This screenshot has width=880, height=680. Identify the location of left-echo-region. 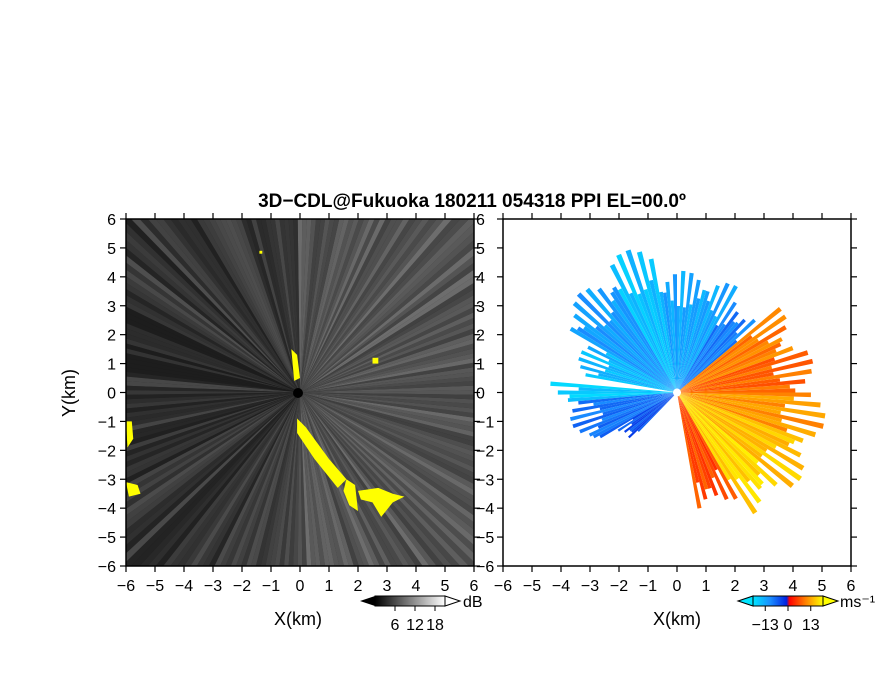
(381, 502).